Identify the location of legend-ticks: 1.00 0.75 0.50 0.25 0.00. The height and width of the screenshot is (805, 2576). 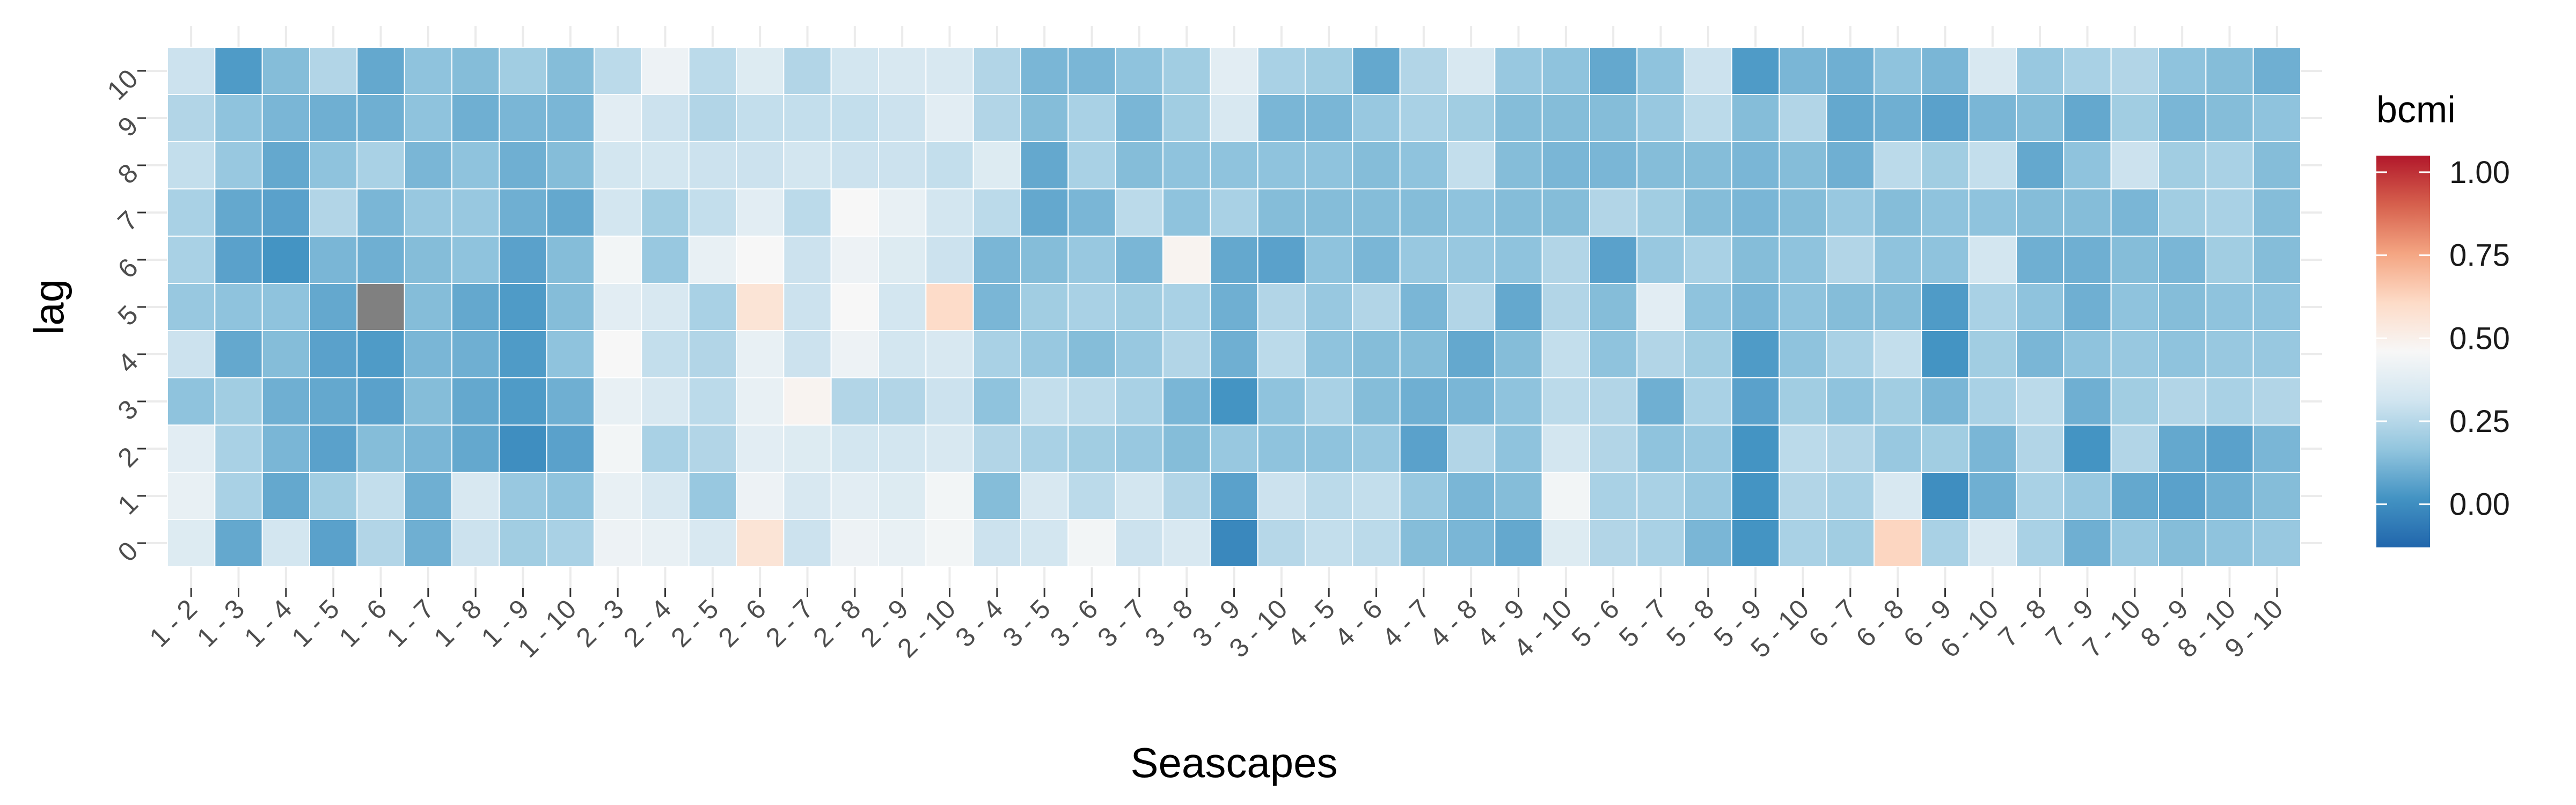
(2443, 338).